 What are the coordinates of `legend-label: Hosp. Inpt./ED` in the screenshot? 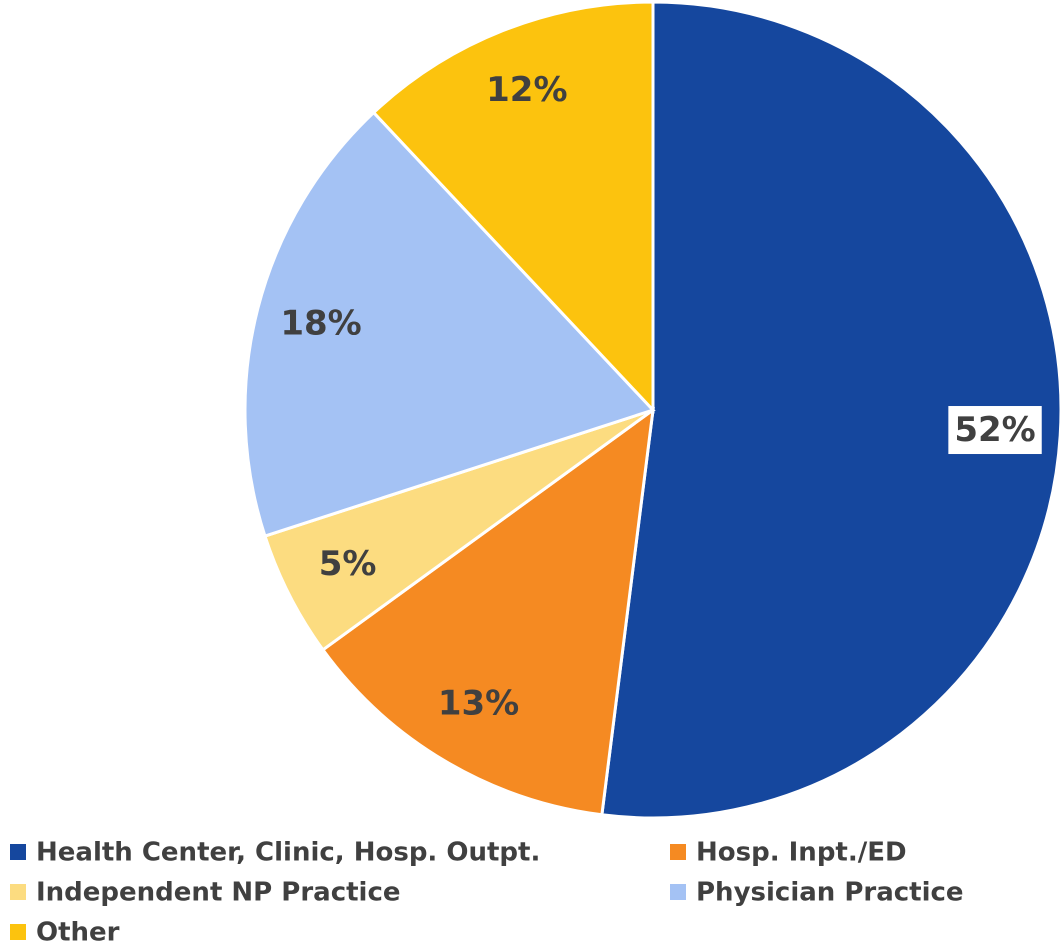 It's located at (801, 853).